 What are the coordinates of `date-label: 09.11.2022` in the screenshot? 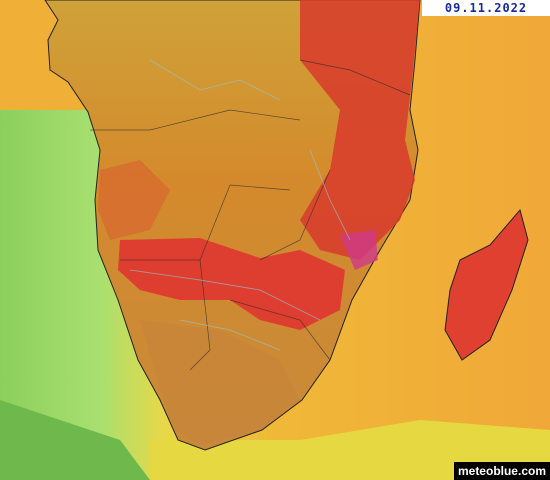 It's located at (486, 8).